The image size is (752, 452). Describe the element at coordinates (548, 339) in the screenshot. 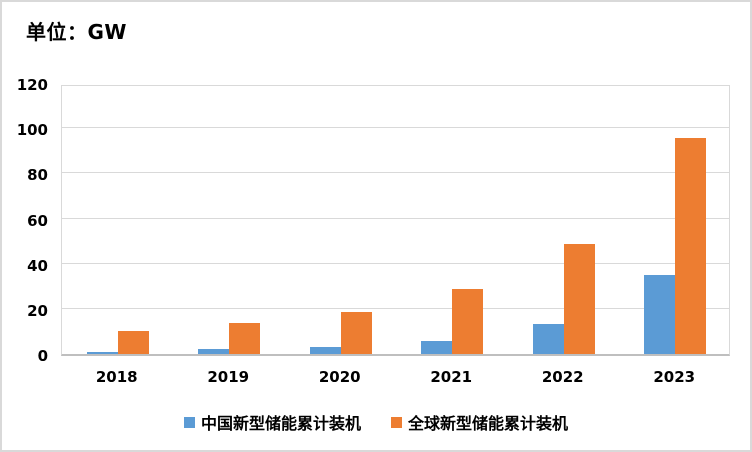

I see `bar-china-2022` at that location.